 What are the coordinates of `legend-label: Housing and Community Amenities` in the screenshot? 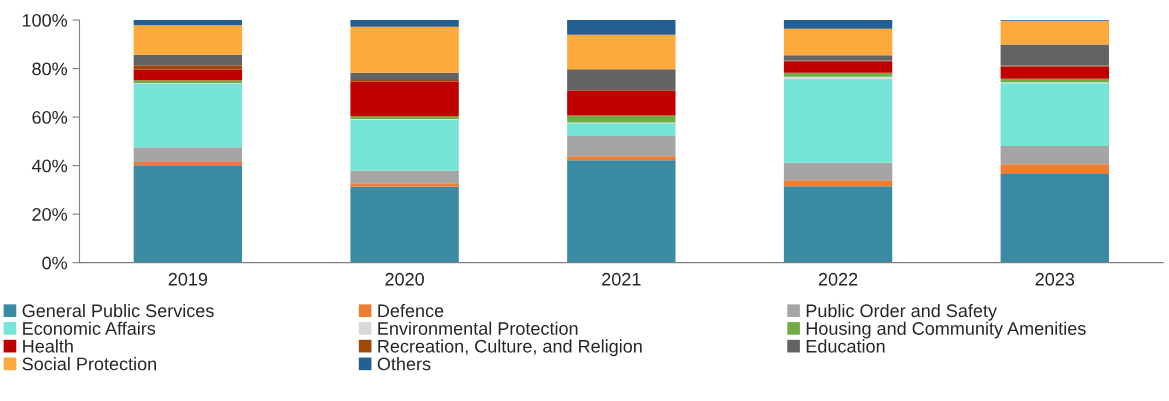 It's located at (946, 330).